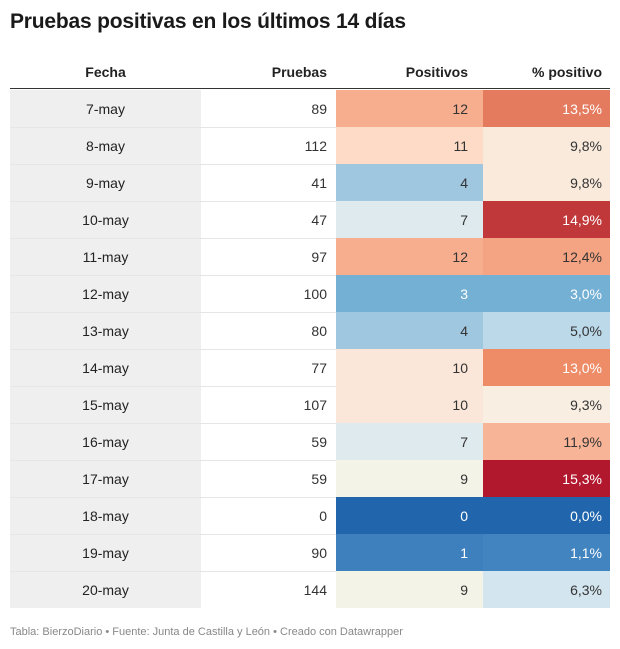  What do you see at coordinates (546, 293) in the screenshot?
I see `cell-pct-positivo: 3,0%` at bounding box center [546, 293].